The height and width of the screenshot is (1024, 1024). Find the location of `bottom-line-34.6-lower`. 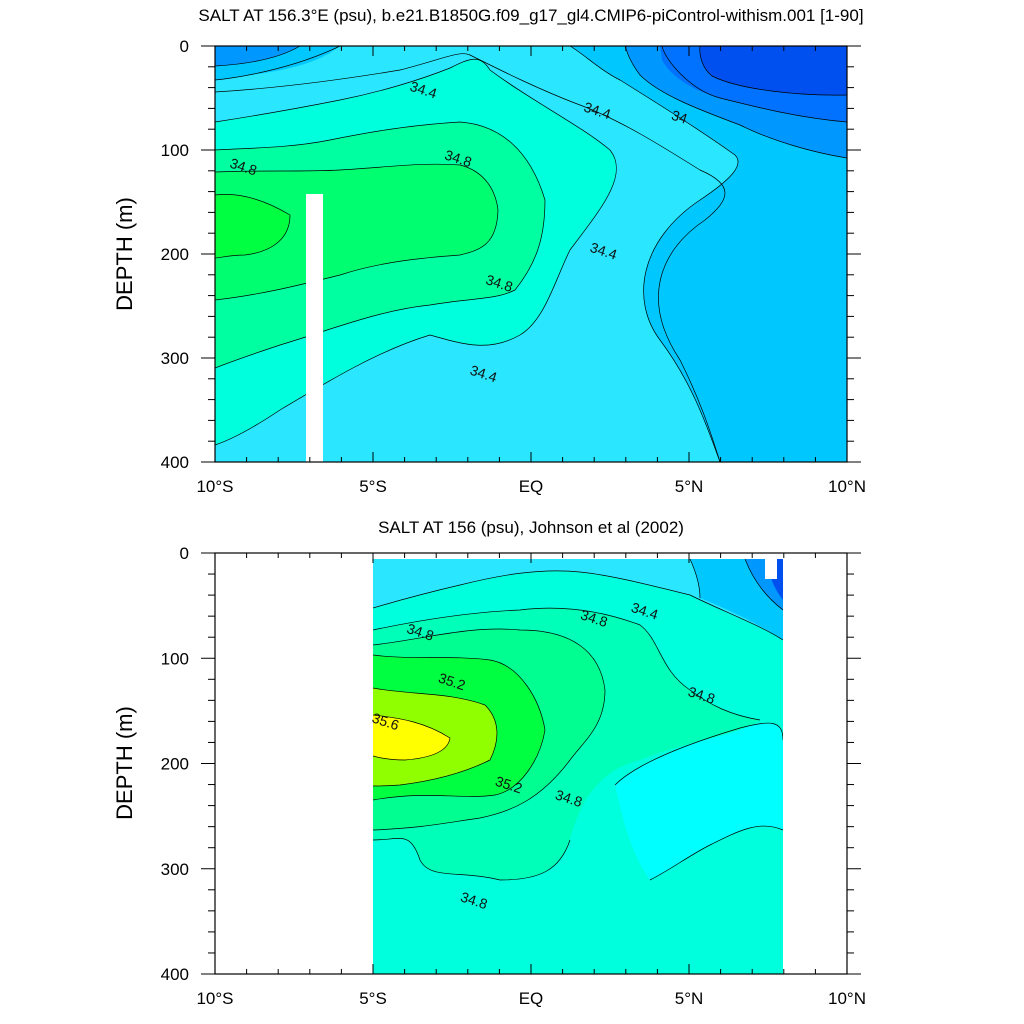

bottom-line-34.6-lower is located at coordinates (716, 853).